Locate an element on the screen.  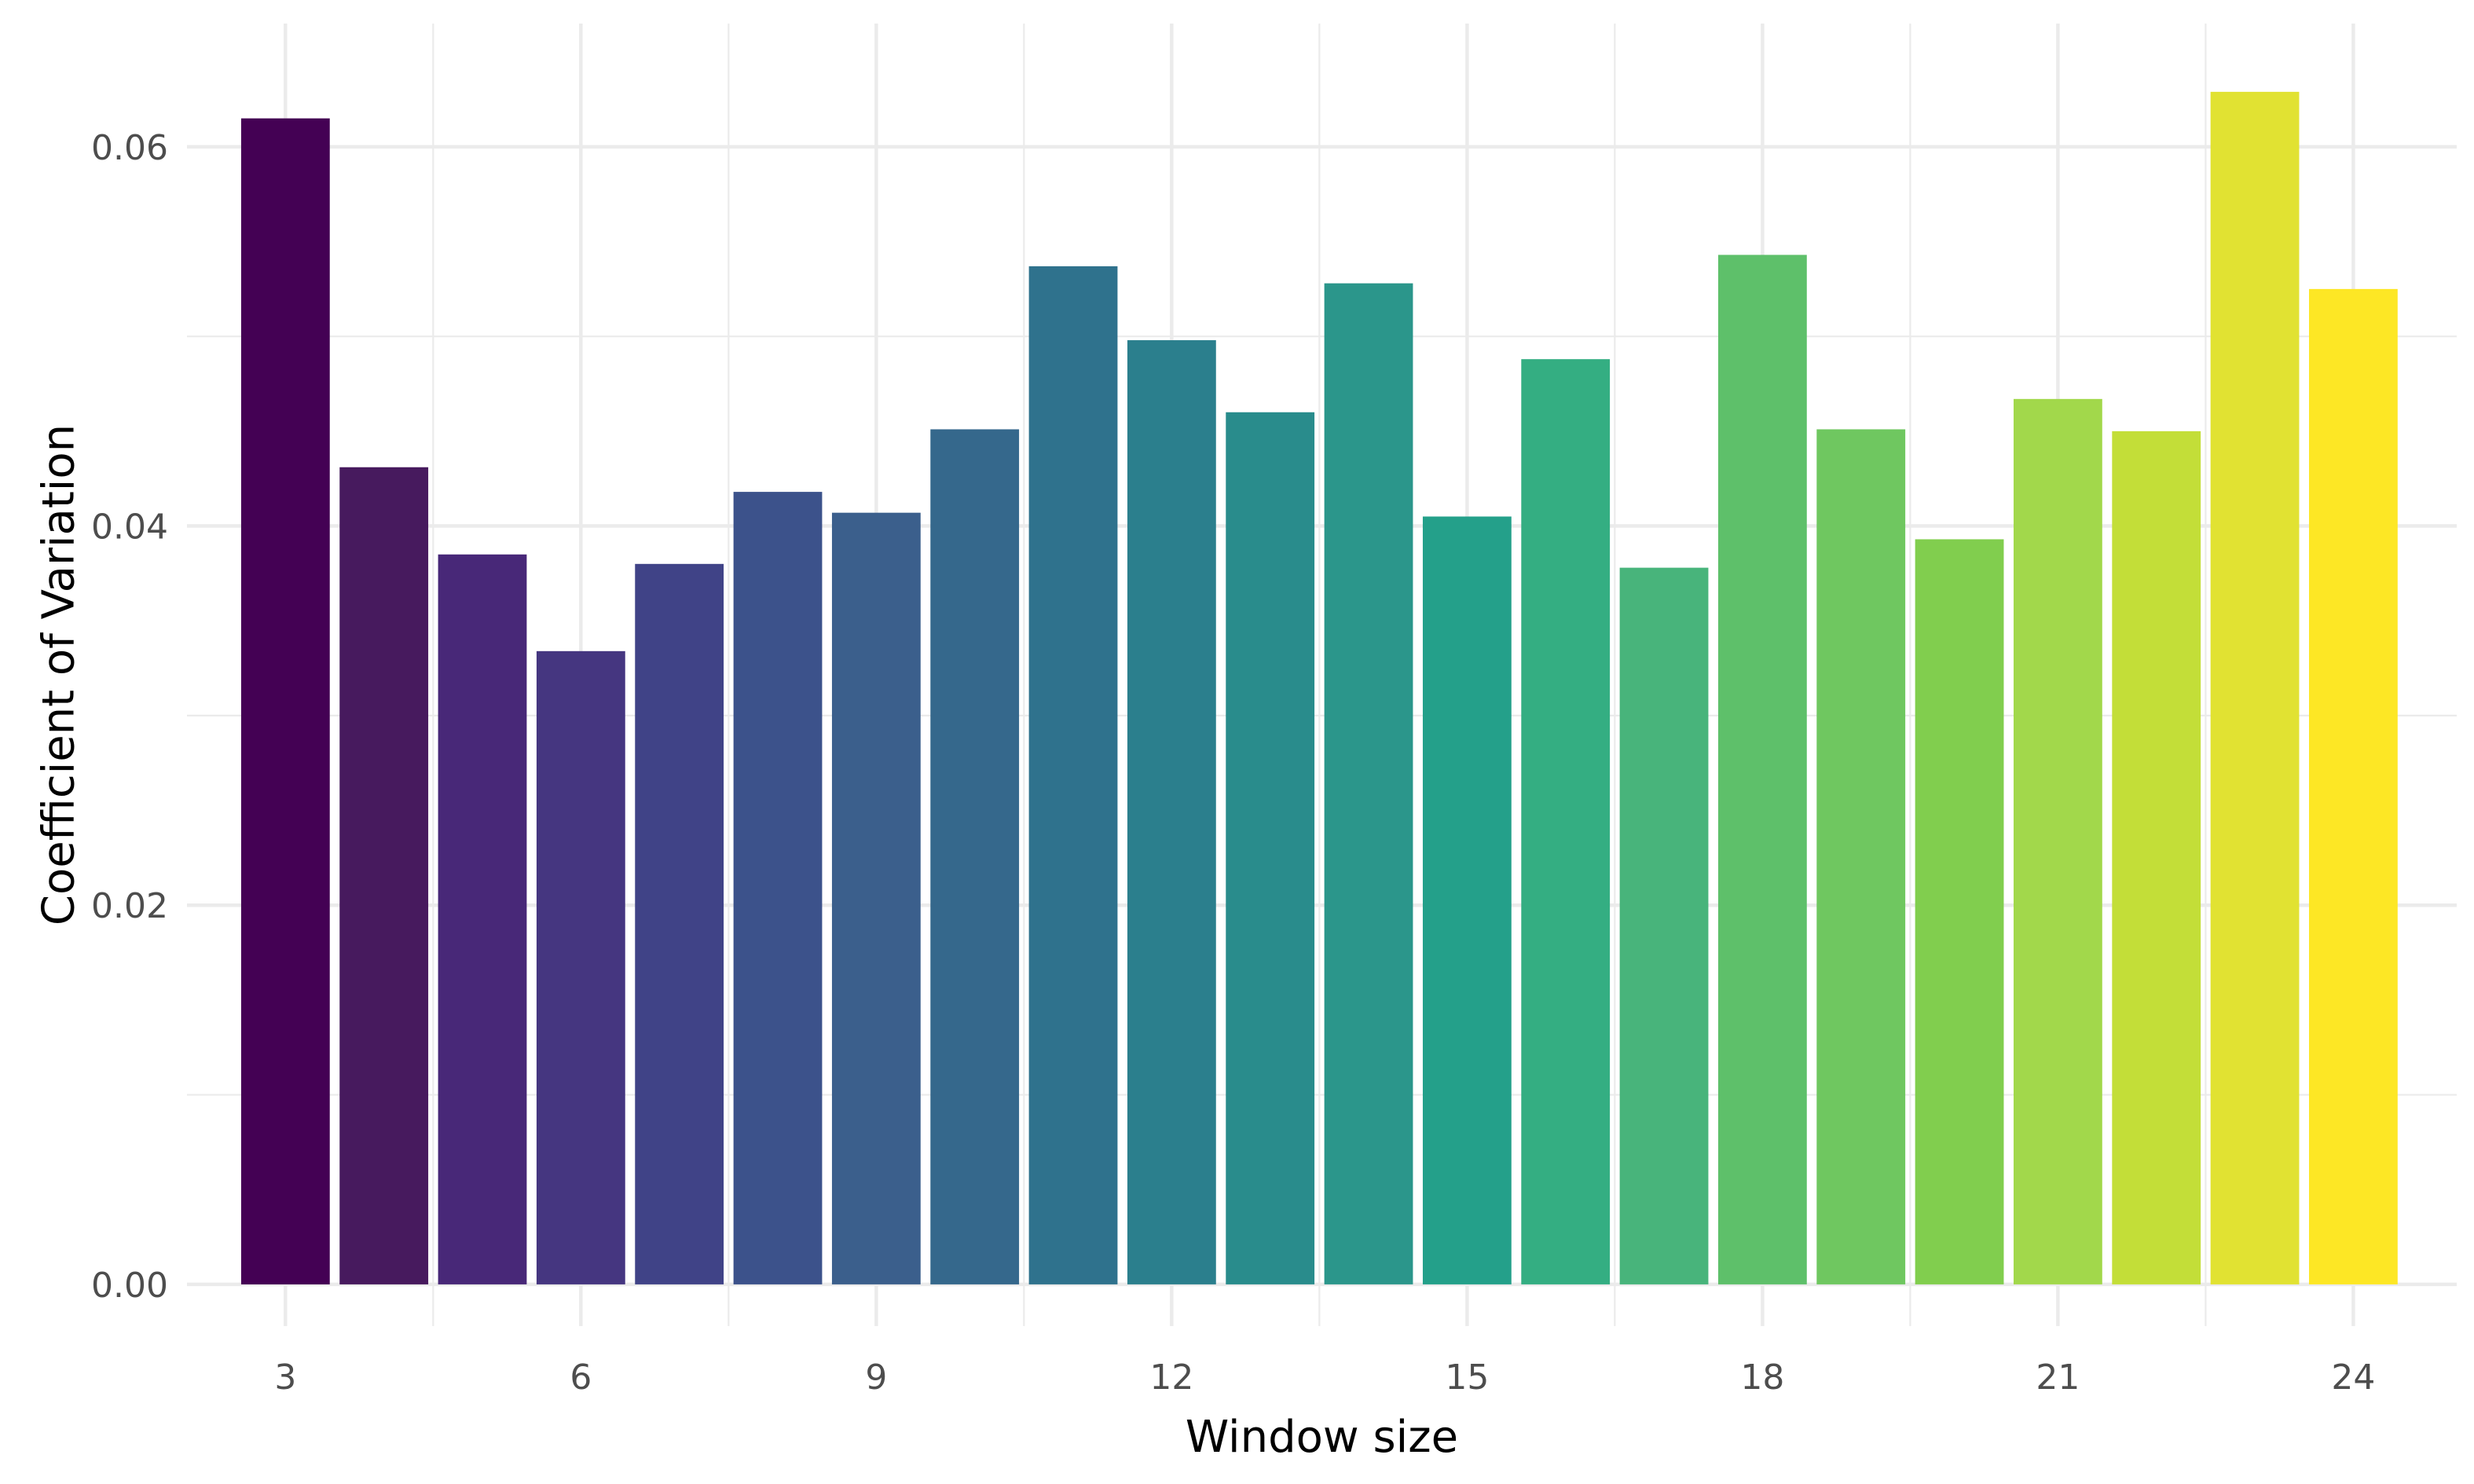
x-tick-label: 3 is located at coordinates (285, 1378).